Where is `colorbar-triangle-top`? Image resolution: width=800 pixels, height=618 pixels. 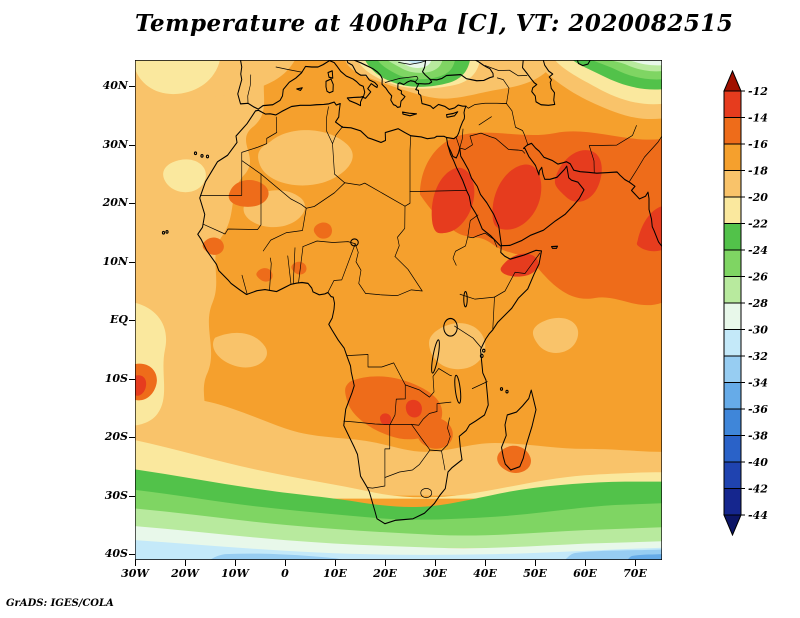
colorbar-triangle-top is located at coordinates (732, 80).